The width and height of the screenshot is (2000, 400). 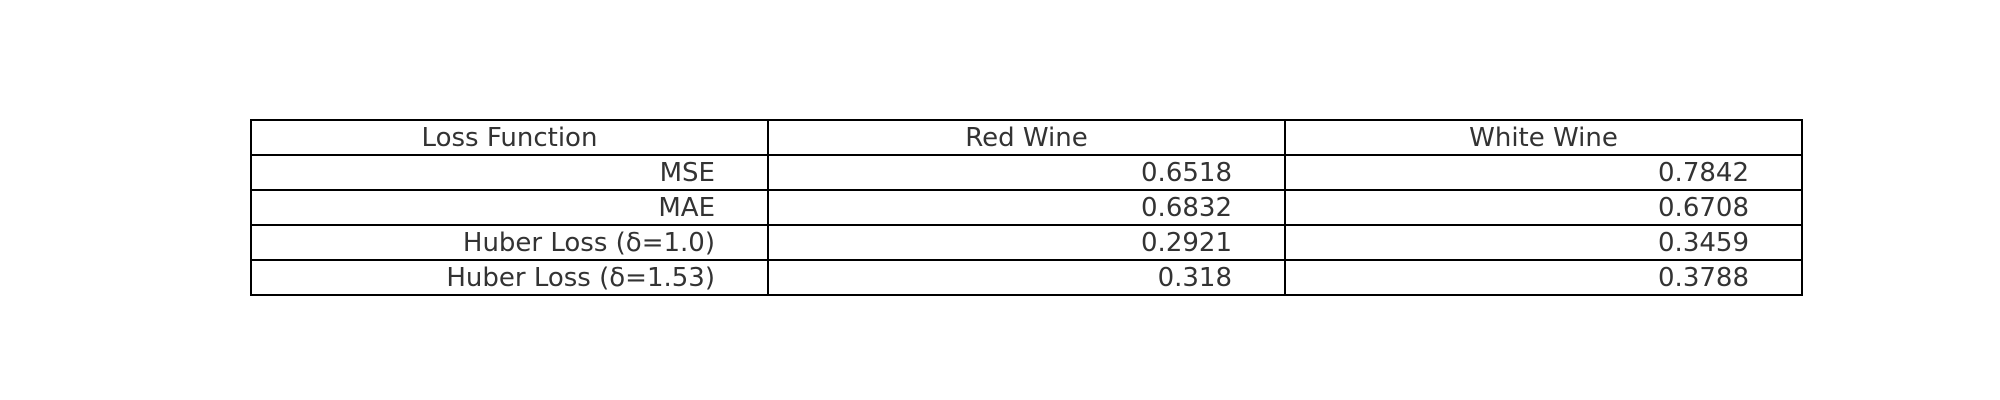 I want to click on table-header-row: Loss Function Red Wine White Wine, so click(x=1026, y=137).